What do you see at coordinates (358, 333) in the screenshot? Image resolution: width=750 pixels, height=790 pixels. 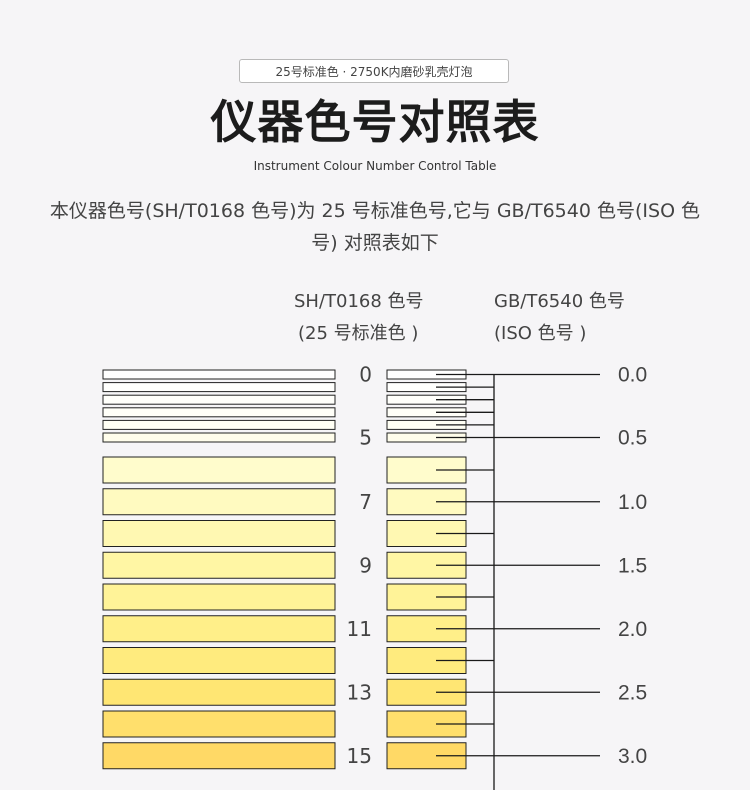 I see `sh-column-subheader: (25 号标准色 )` at bounding box center [358, 333].